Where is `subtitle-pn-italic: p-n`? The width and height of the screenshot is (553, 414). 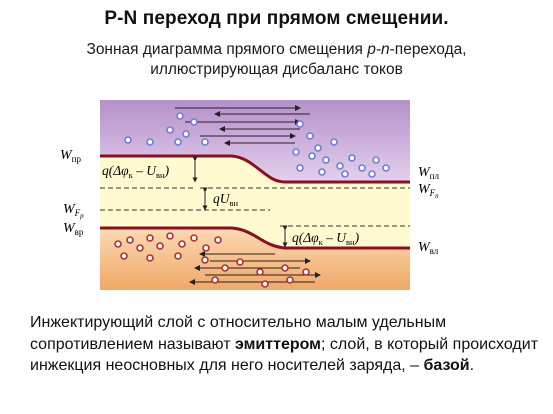
subtitle-pn-italic: p-n is located at coordinates (378, 49).